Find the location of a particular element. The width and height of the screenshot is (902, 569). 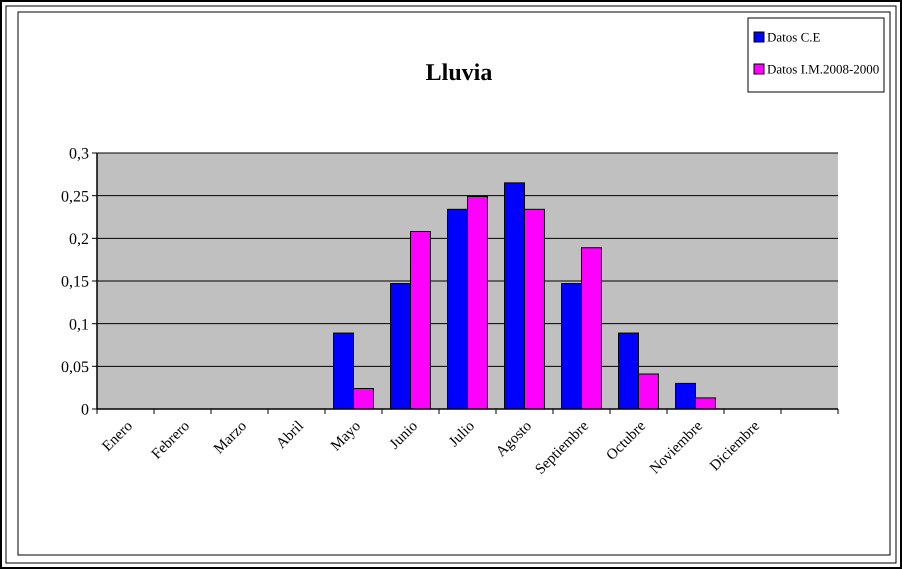

y-tick-label: 0,25 is located at coordinates (75, 197).